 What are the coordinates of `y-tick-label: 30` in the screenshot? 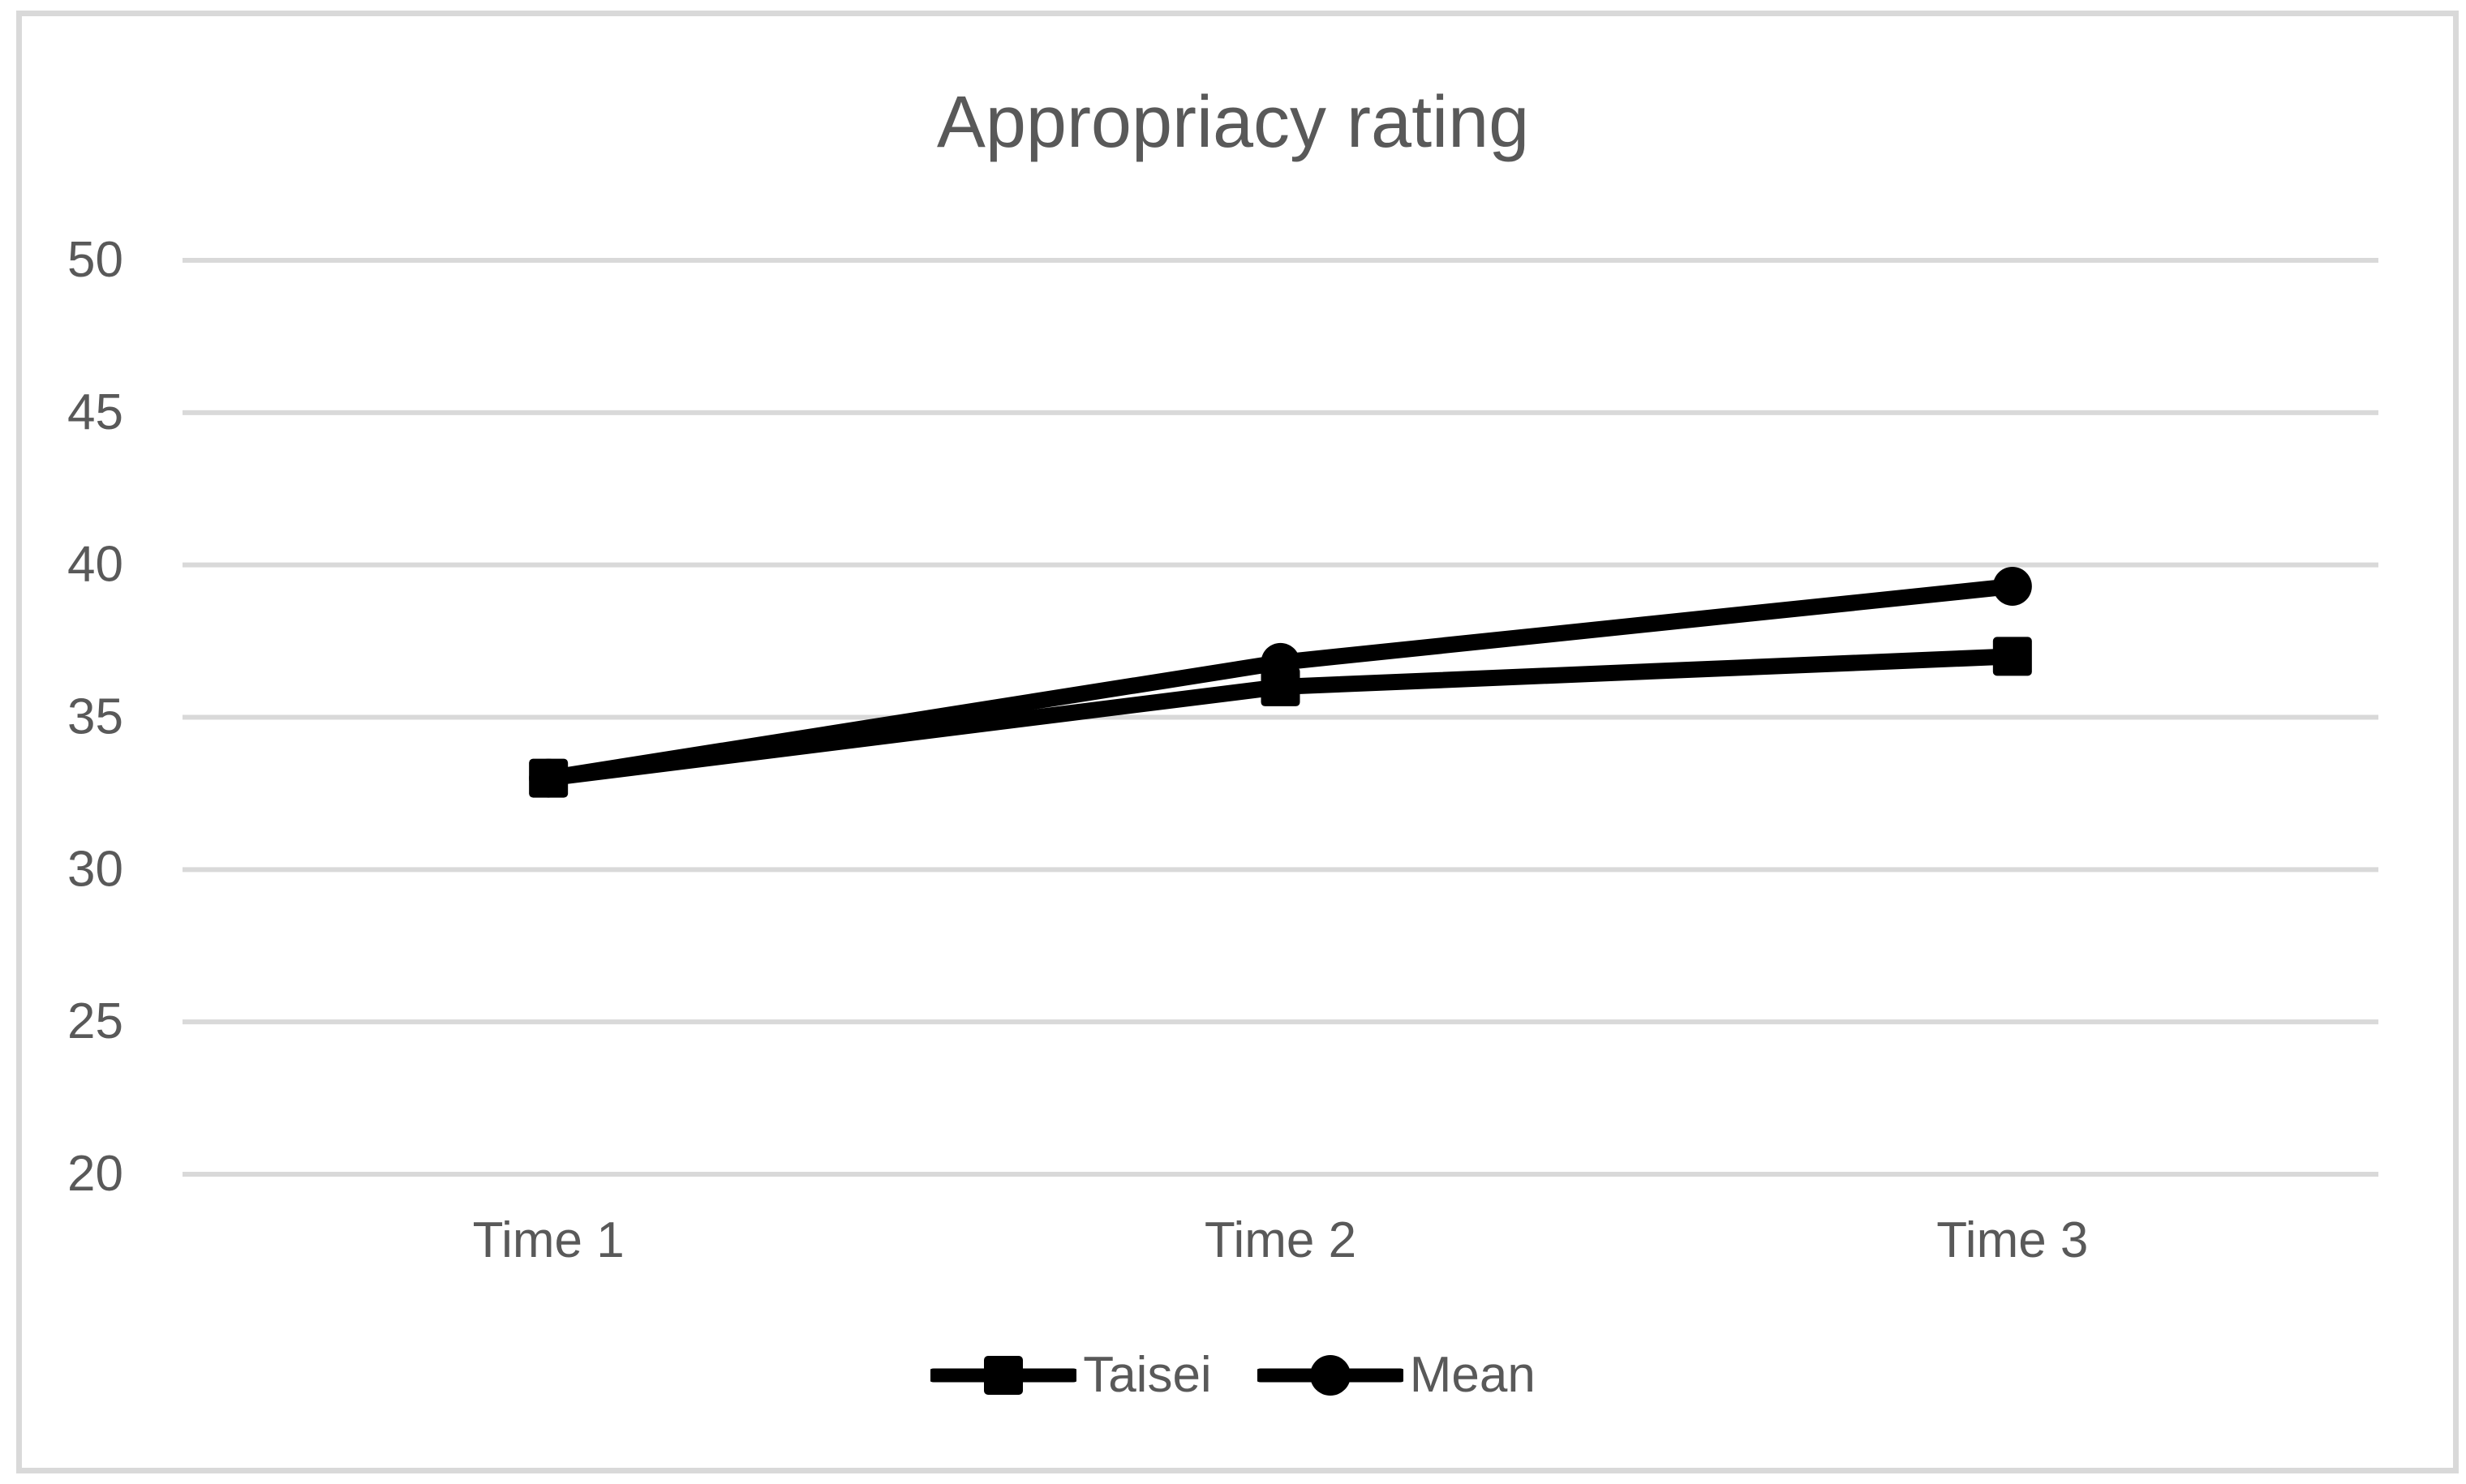 It's located at (95, 869).